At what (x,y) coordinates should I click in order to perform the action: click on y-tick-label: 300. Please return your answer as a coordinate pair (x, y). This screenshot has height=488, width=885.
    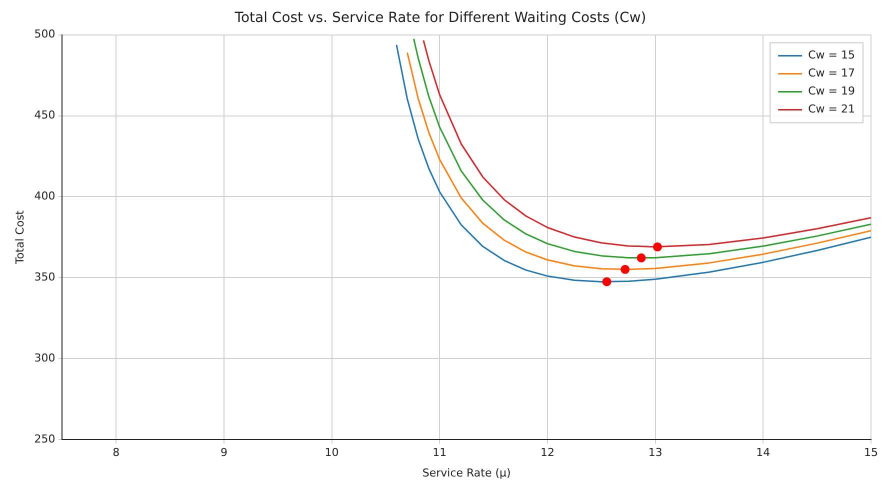
    Looking at the image, I should click on (45, 358).